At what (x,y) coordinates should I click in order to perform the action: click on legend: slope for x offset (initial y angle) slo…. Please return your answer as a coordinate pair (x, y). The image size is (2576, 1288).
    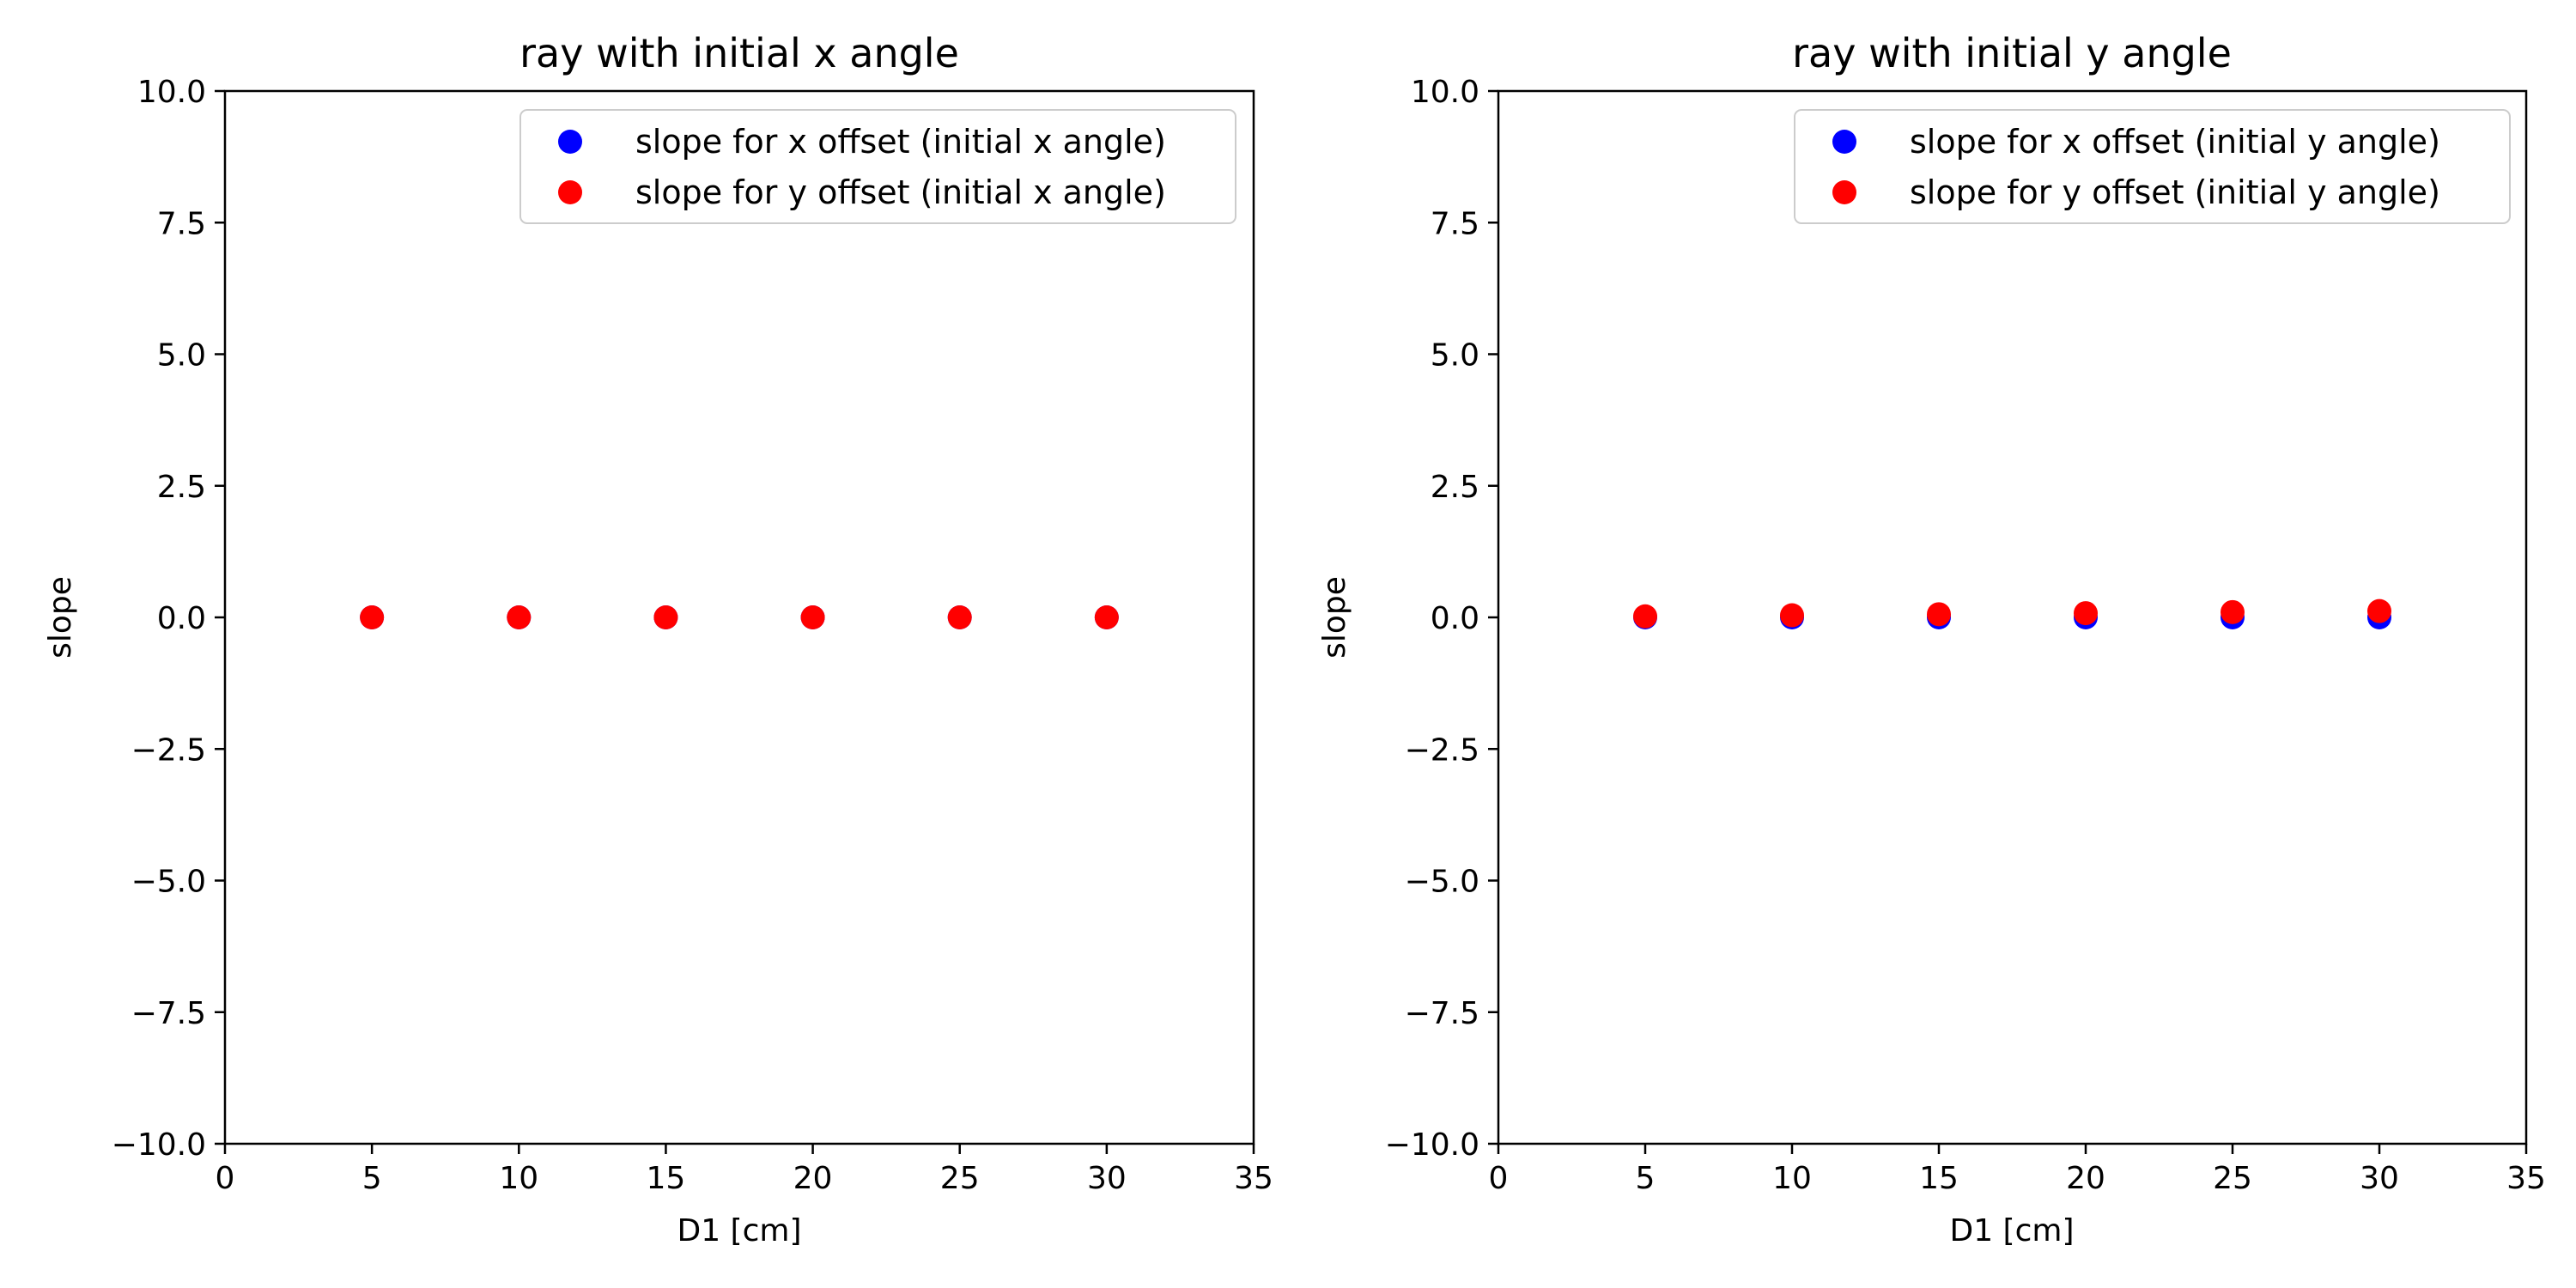
    Looking at the image, I should click on (2152, 166).